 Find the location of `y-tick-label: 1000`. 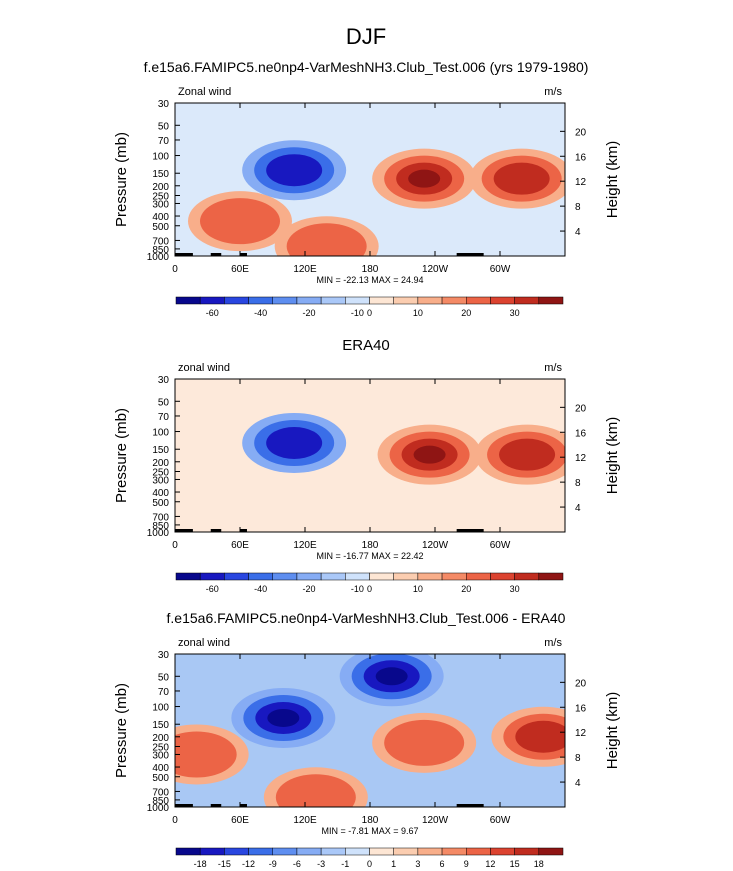

y-tick-label: 1000 is located at coordinates (158, 257).